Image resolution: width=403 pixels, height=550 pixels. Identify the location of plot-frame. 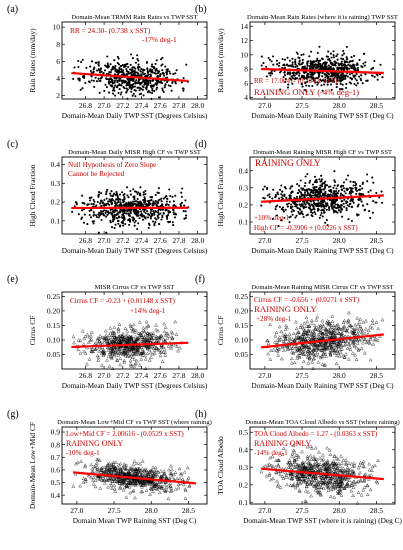
(322, 195).